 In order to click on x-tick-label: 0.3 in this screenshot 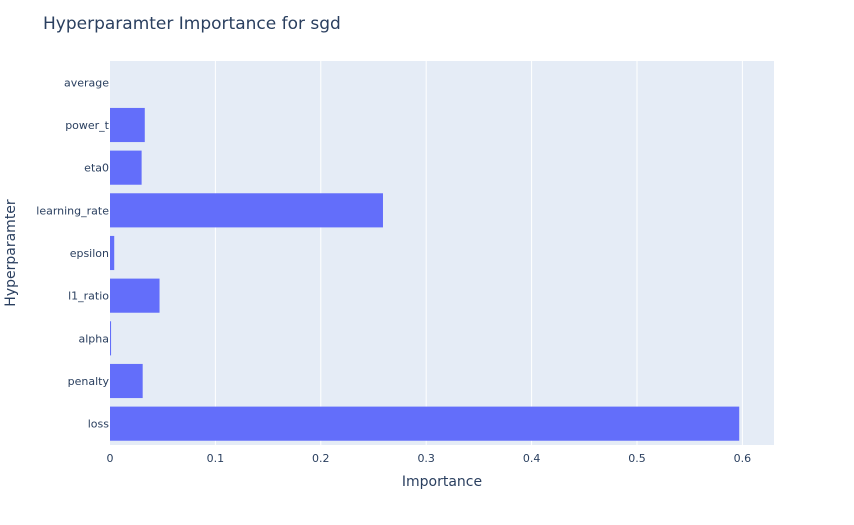, I will do `click(426, 458)`.